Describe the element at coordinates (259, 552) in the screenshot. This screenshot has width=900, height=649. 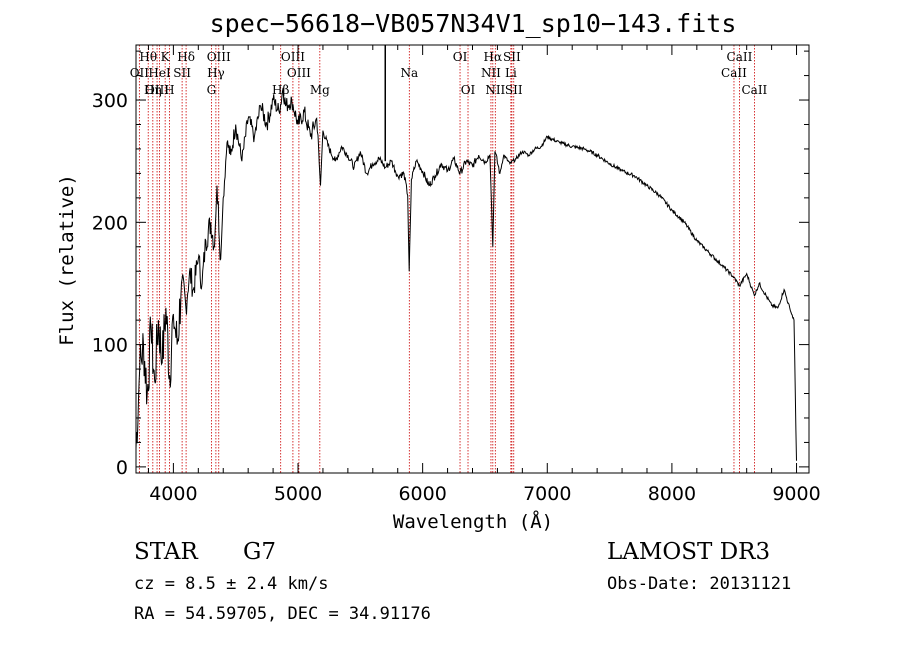
I see `object-subclass: G7` at that location.